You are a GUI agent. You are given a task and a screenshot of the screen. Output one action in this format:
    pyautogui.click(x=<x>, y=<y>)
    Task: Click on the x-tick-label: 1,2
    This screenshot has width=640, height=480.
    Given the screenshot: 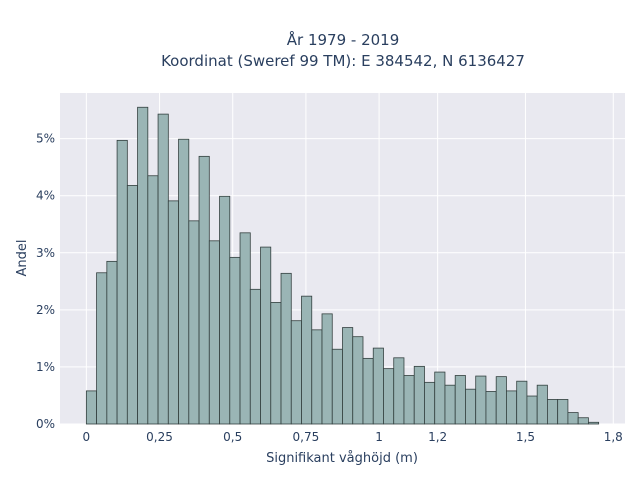 What is the action you would take?
    pyautogui.click(x=437, y=437)
    